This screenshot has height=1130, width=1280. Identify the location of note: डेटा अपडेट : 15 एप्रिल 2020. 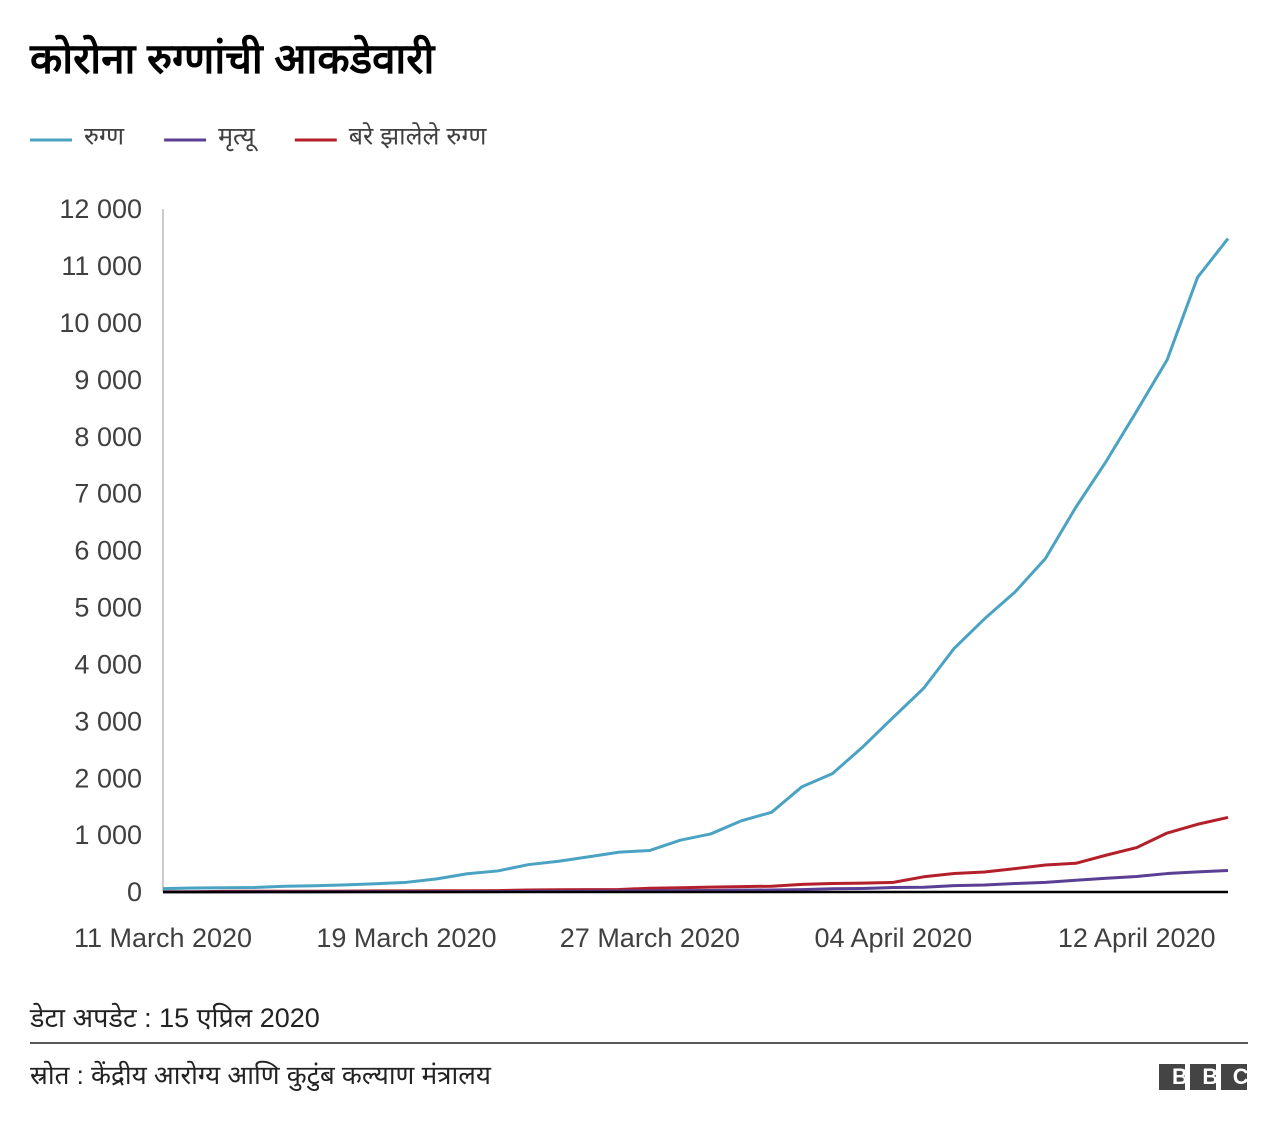
(174, 1017).